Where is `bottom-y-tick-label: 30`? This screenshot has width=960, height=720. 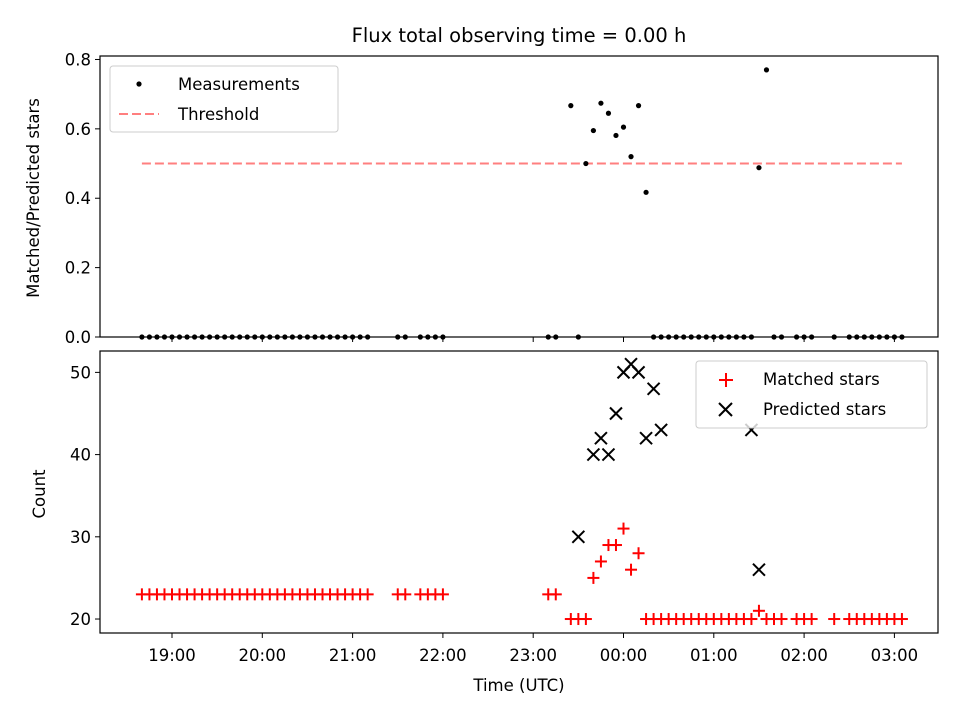 bottom-y-tick-label: 30 is located at coordinates (80, 537).